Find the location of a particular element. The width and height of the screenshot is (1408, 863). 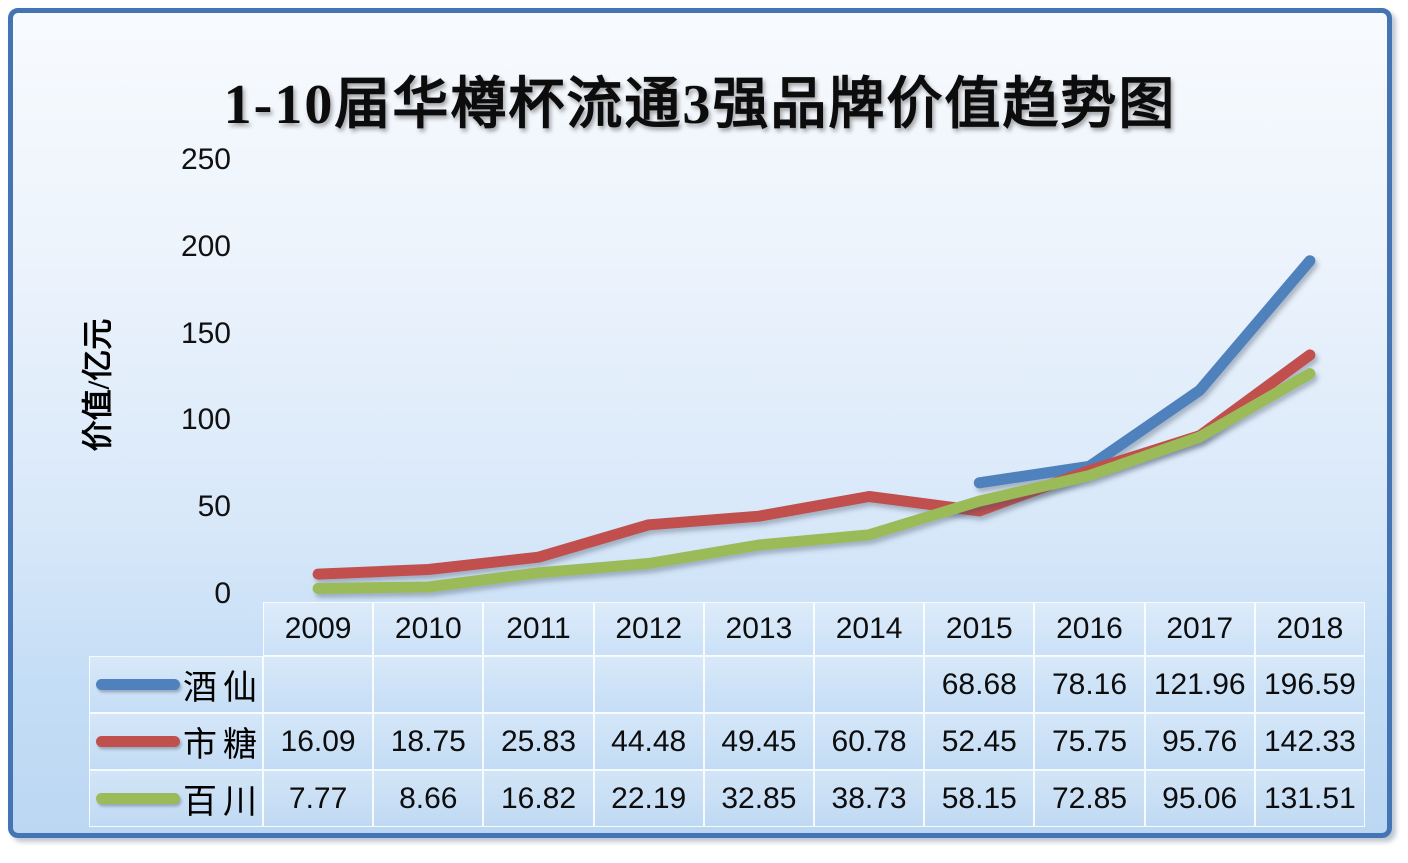

y-tick-label: 0 is located at coordinates (222, 593).